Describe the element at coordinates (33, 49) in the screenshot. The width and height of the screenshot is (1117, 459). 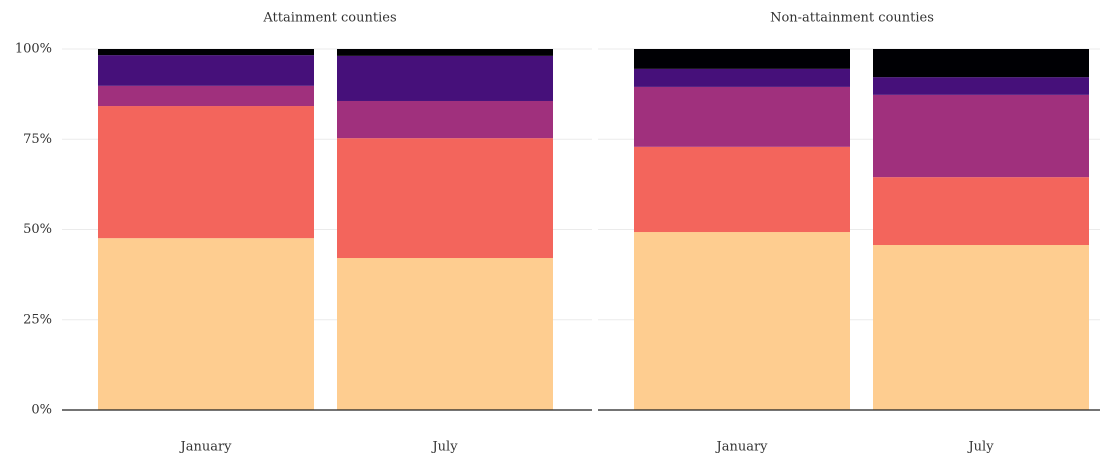
I see `y-tick-label: 100%` at that location.